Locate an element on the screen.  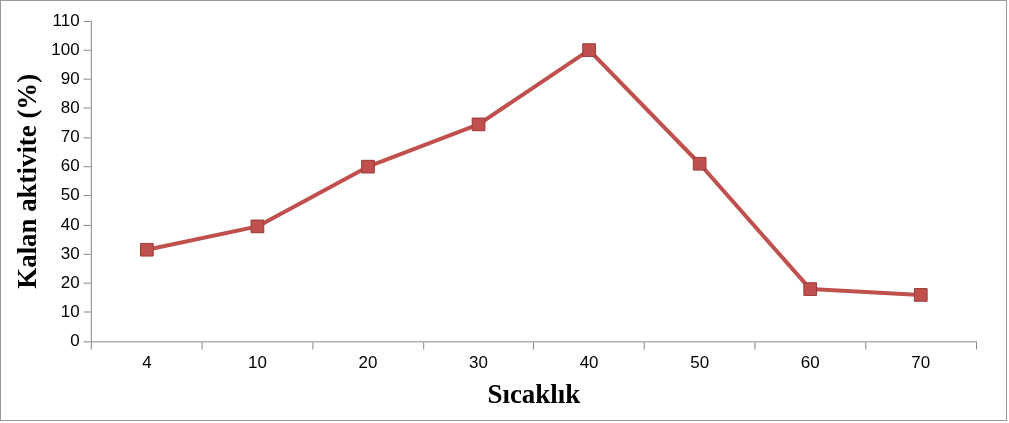
y-tick-label: 60 is located at coordinates (70, 166).